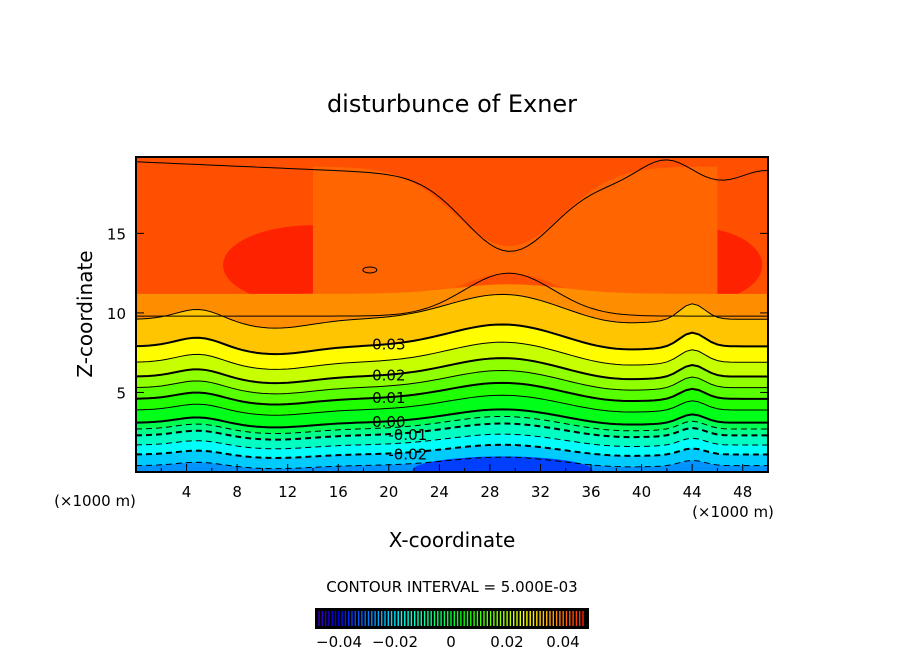 This screenshot has width=904, height=654. What do you see at coordinates (338, 492) in the screenshot?
I see `x-tick-label: 16` at bounding box center [338, 492].